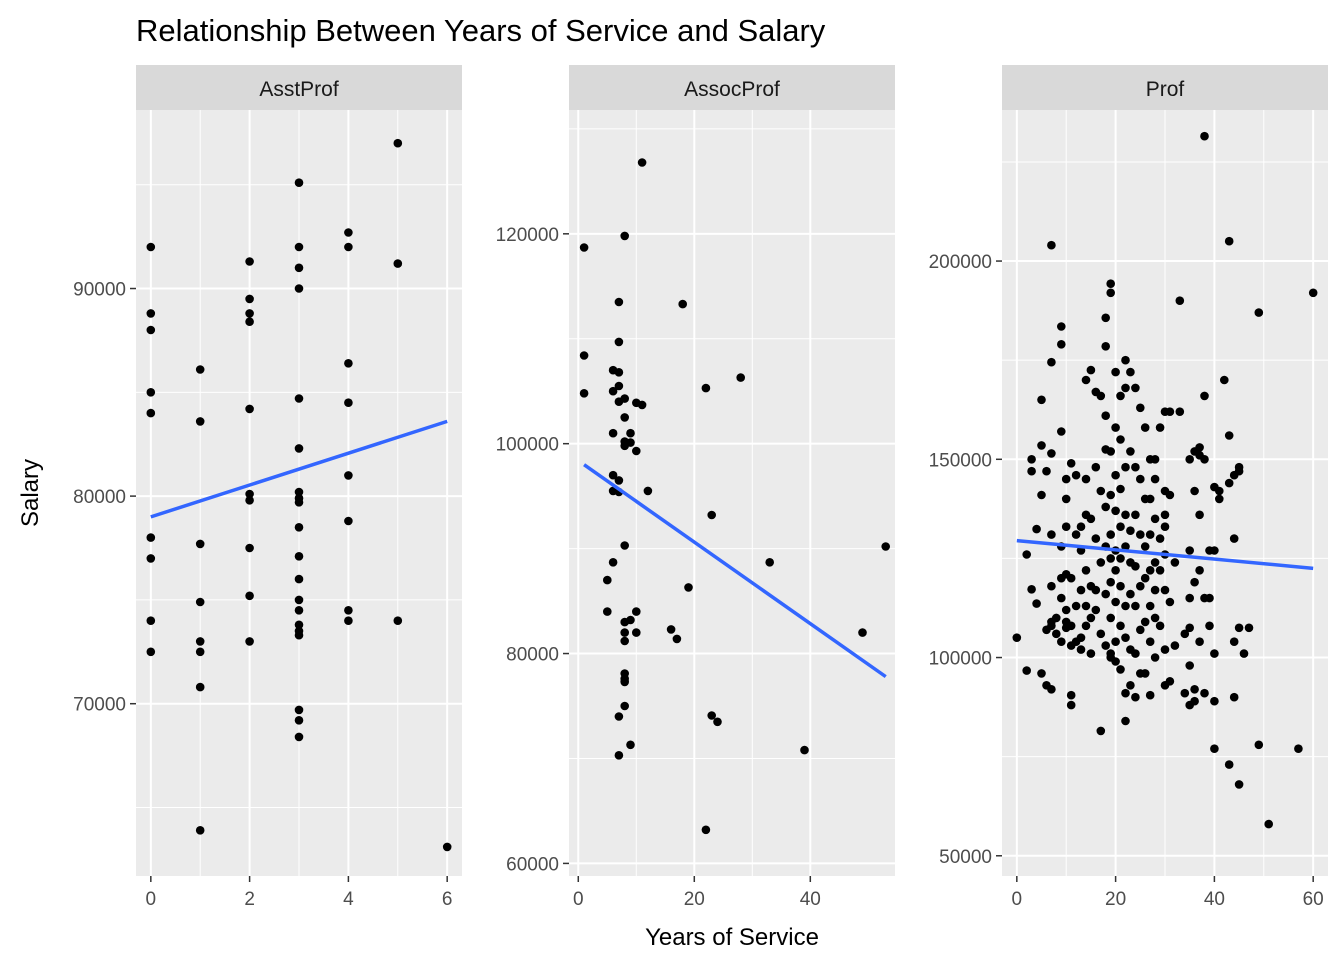 The height and width of the screenshot is (960, 1344). What do you see at coordinates (1214, 899) in the screenshot?
I see `x-tick-label: 40` at bounding box center [1214, 899].